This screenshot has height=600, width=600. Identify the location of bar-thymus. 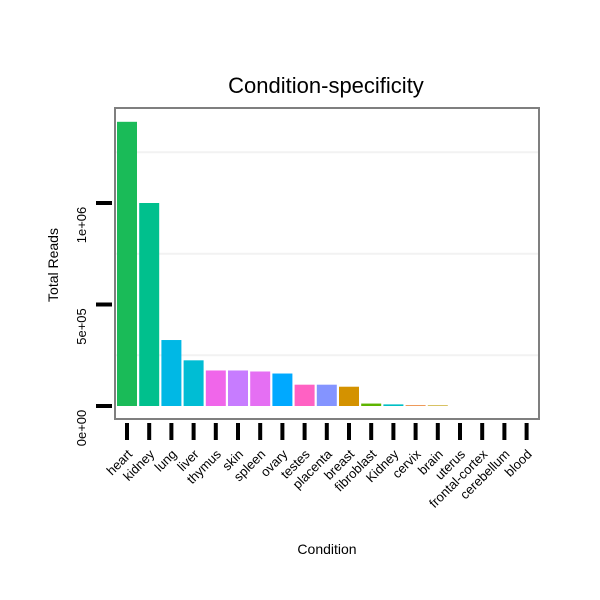
(215, 388).